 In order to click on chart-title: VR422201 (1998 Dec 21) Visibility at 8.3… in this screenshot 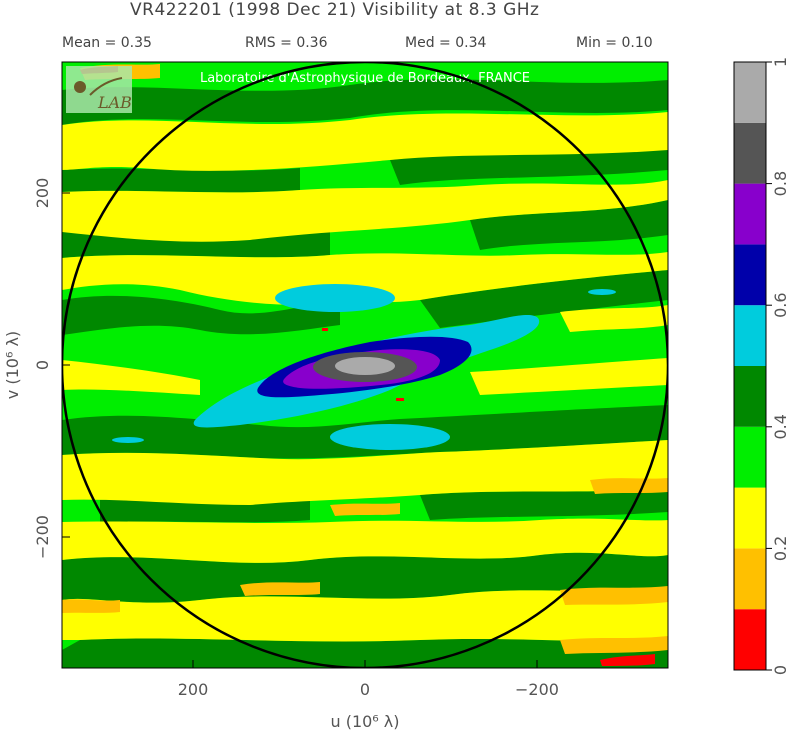, I will do `click(335, 10)`.